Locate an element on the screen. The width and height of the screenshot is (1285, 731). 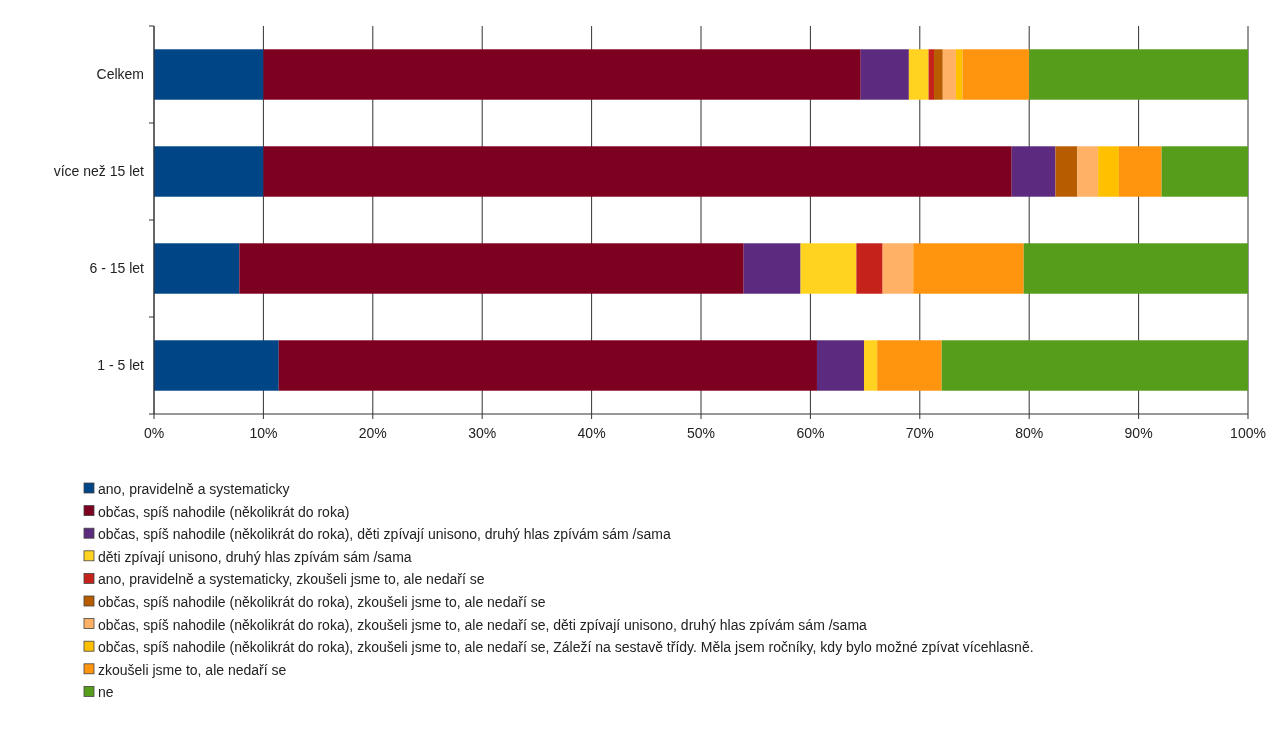
legend-label: zkoušeli jsme to, ale nedaří se is located at coordinates (192, 669).